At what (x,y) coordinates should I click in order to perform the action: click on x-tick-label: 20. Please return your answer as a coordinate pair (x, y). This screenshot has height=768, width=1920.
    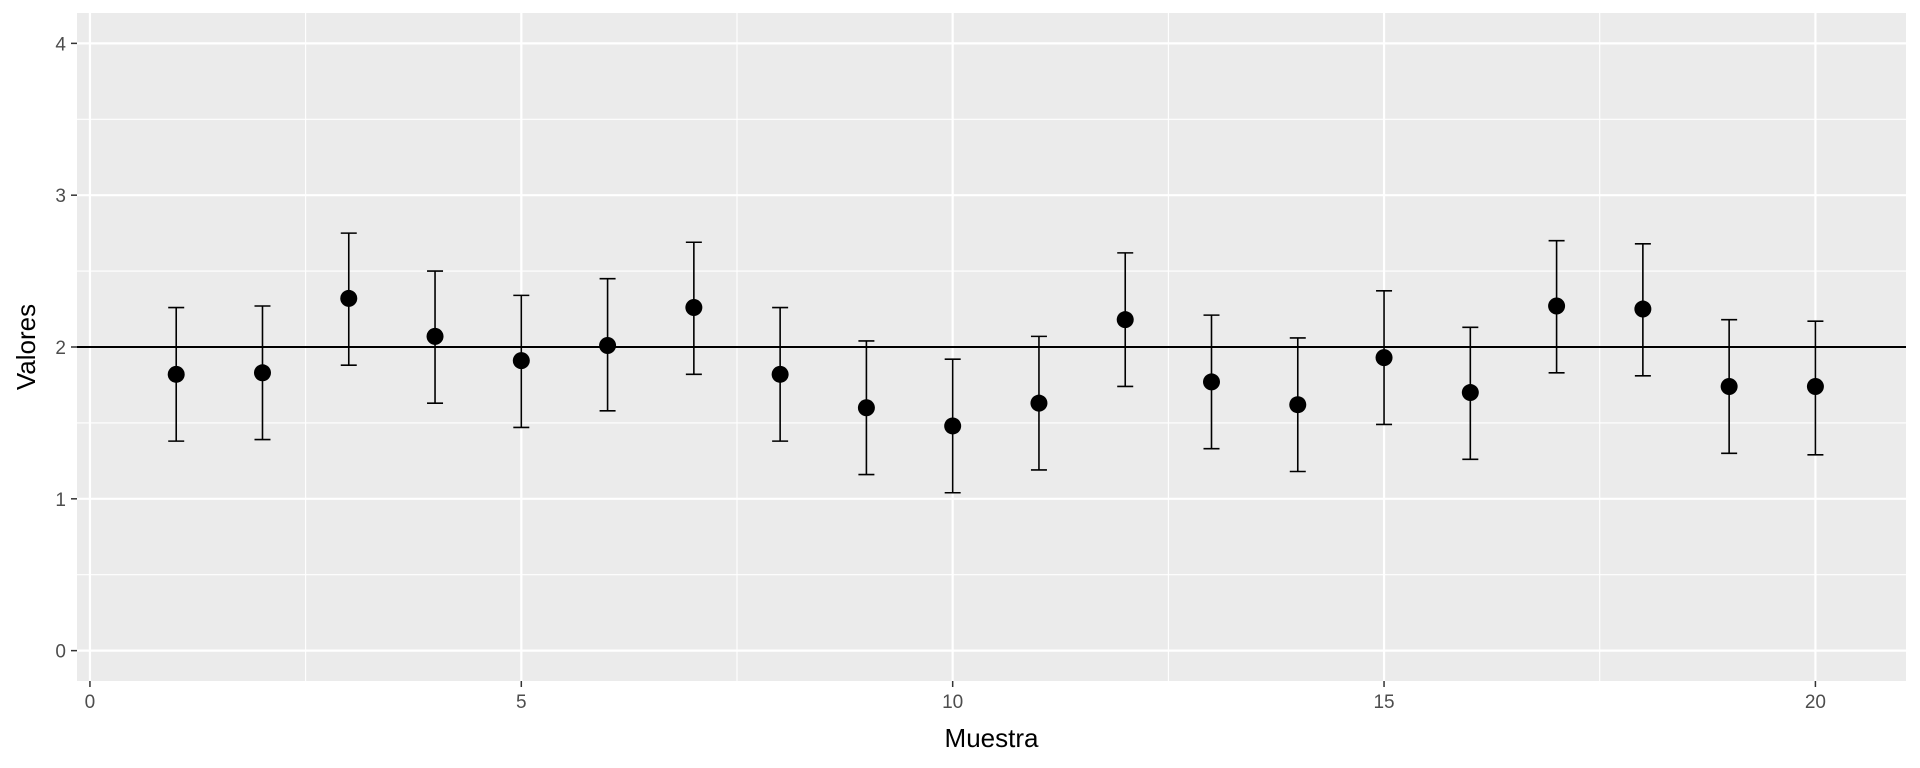
    Looking at the image, I should click on (1815, 702).